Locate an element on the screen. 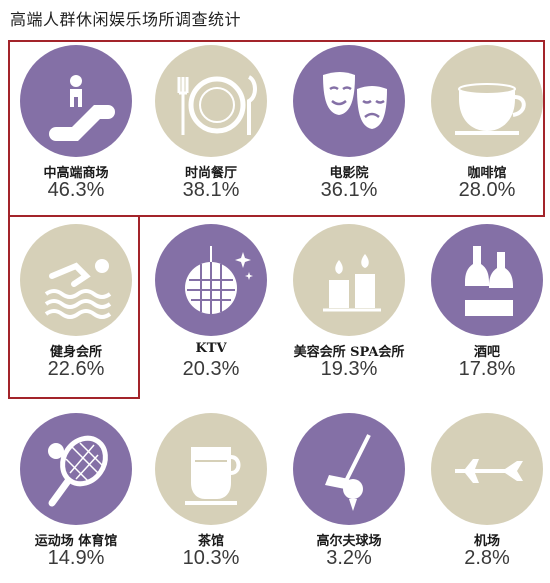  venue-label: 茶馆 is located at coordinates (210, 541).